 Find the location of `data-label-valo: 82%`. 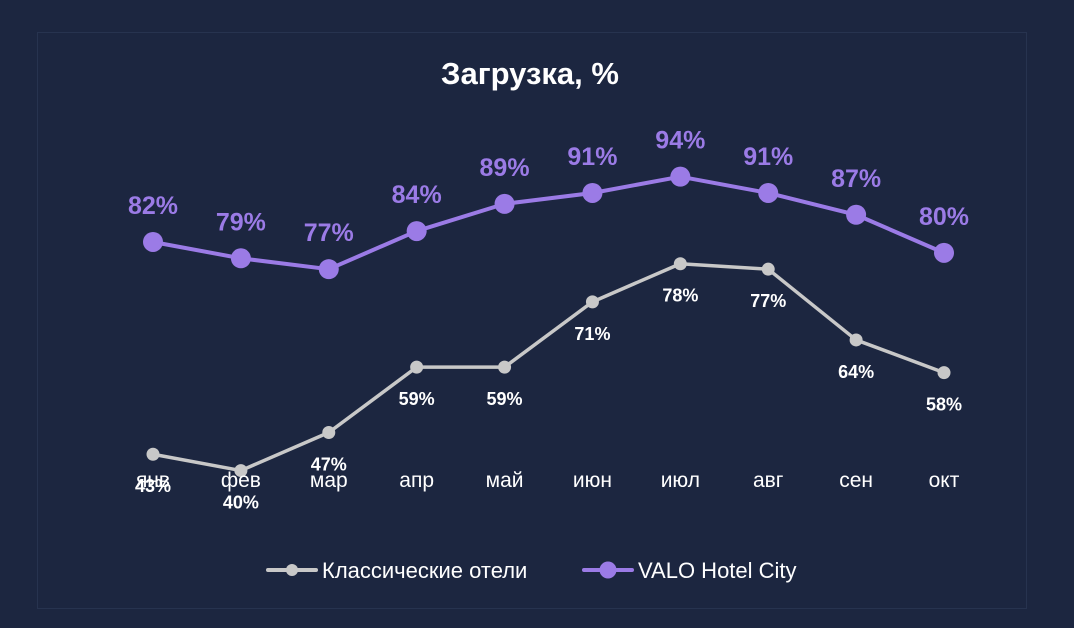

data-label-valo: 82% is located at coordinates (153, 206).